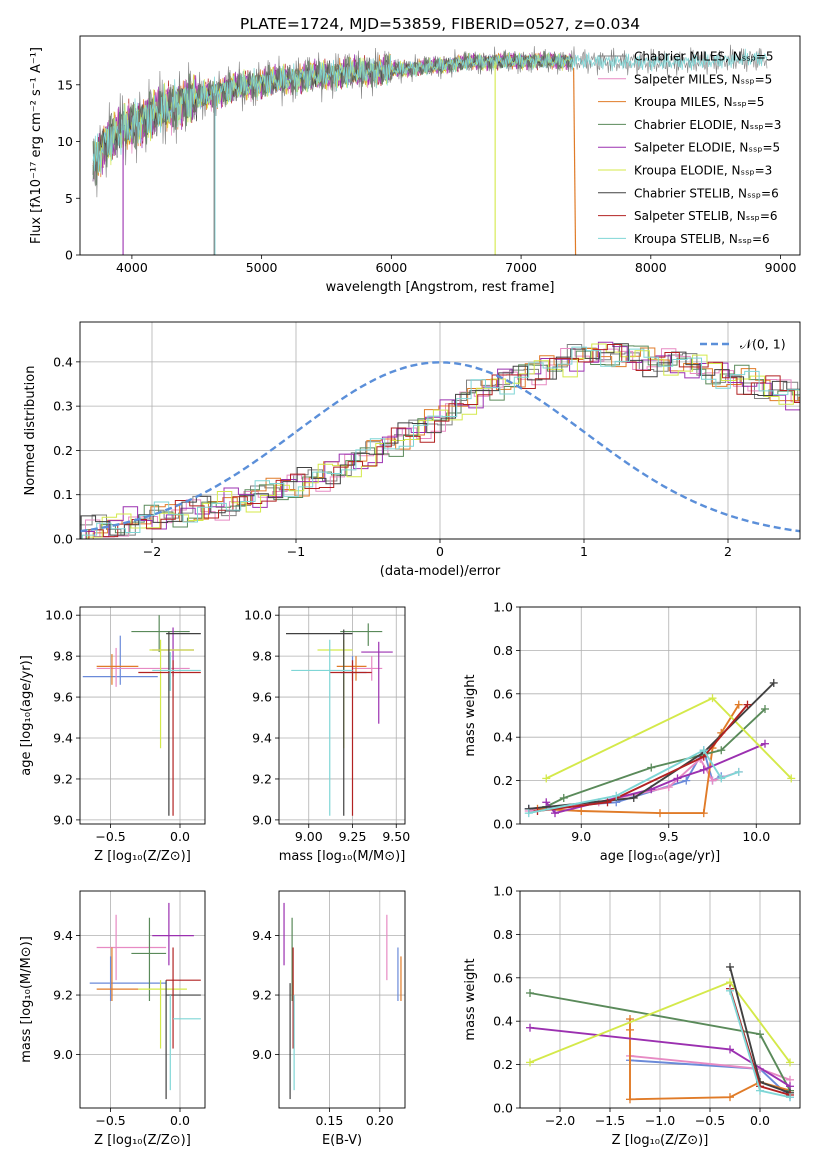  What do you see at coordinates (65, 141) in the screenshot?
I see `y-tick-label: 10` at bounding box center [65, 141].